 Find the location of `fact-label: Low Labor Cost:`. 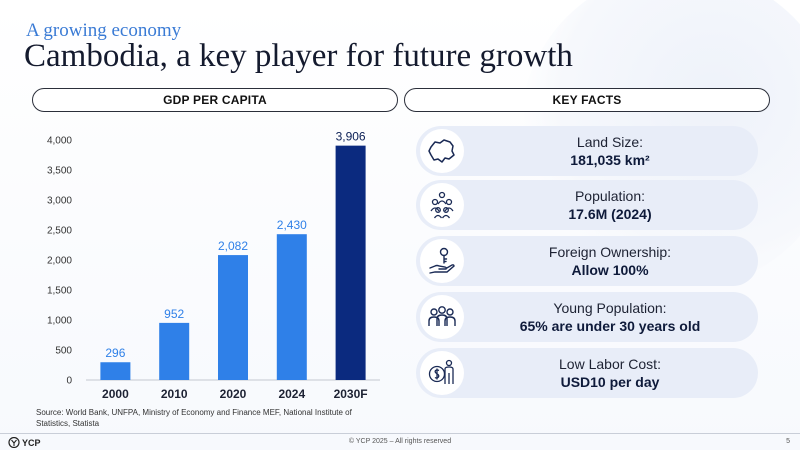

fact-label: Low Labor Cost: is located at coordinates (610, 364).